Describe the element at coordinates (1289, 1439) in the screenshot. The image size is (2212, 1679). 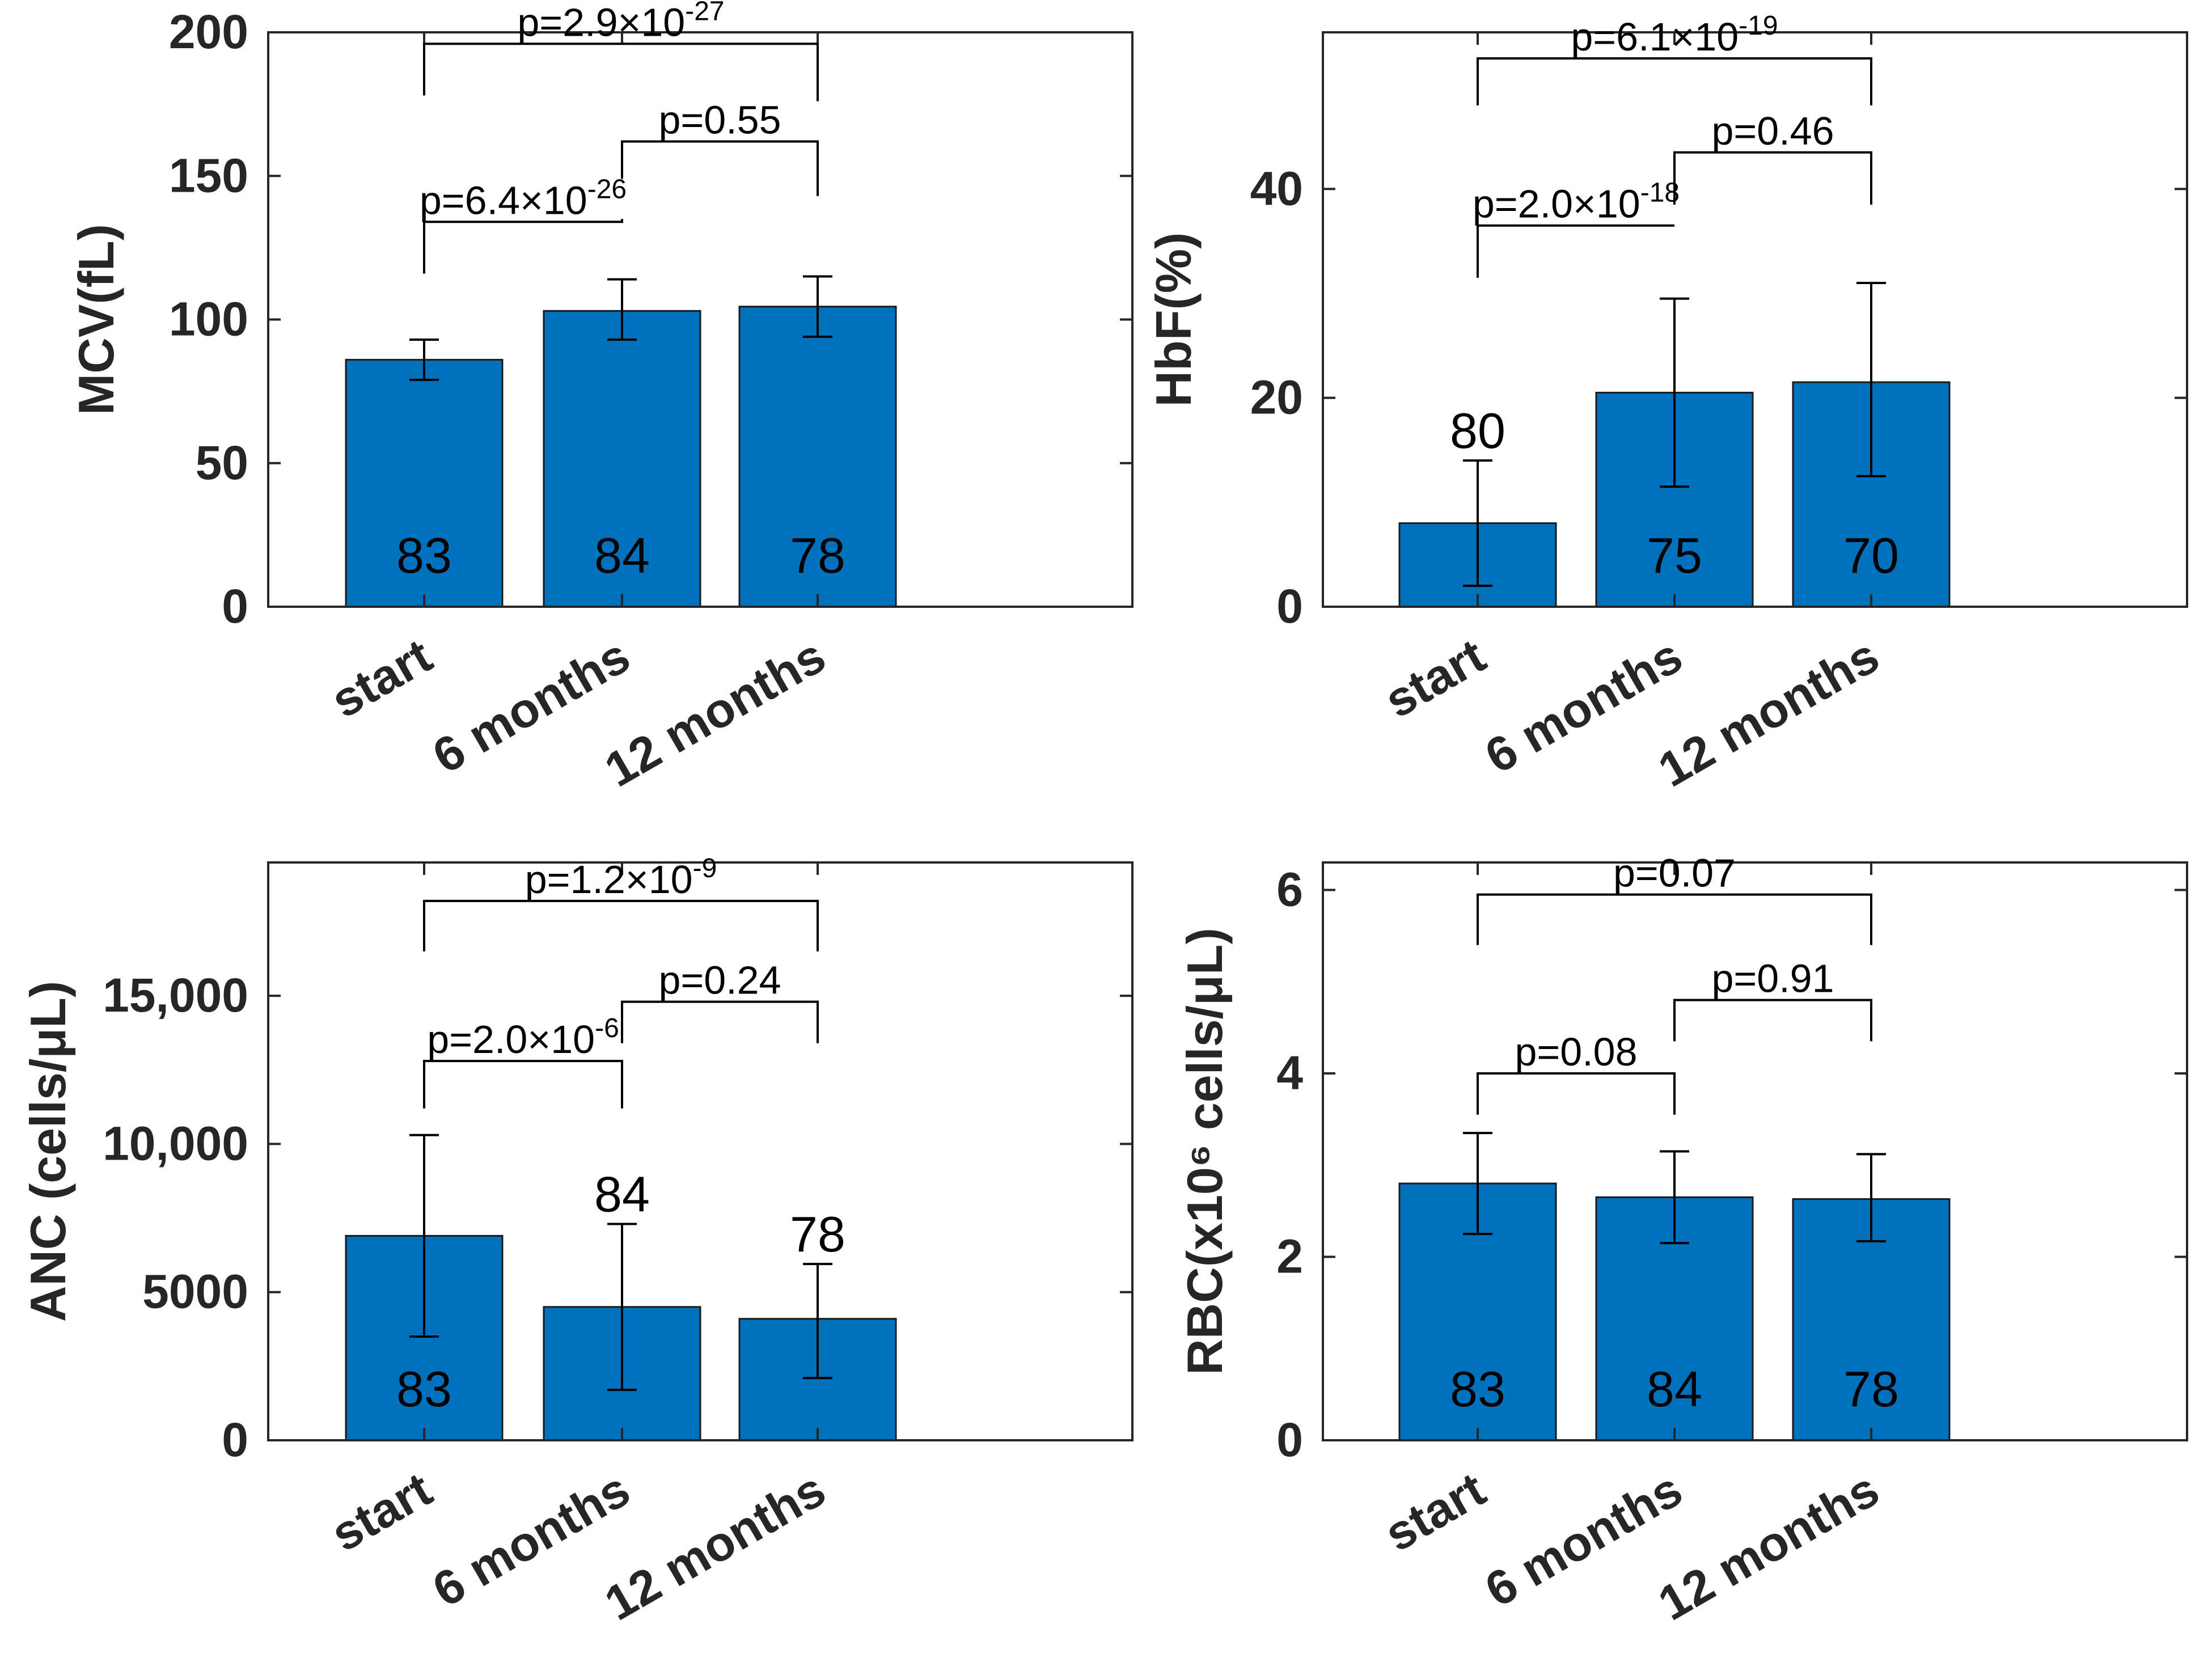
I see `rbc-ytick-label-0: 0` at that location.